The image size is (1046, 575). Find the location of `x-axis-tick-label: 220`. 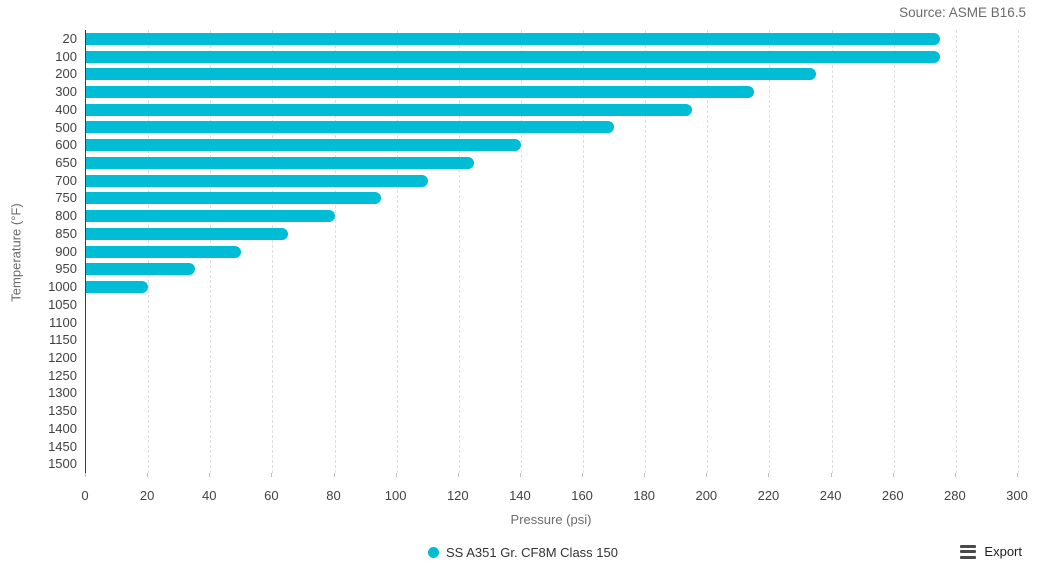

x-axis-tick-label: 220 is located at coordinates (768, 495).